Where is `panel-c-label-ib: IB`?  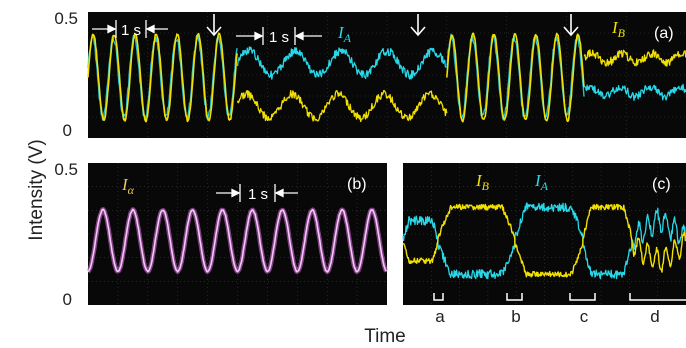
panel-c-label-ib: IB is located at coordinates (482, 182).